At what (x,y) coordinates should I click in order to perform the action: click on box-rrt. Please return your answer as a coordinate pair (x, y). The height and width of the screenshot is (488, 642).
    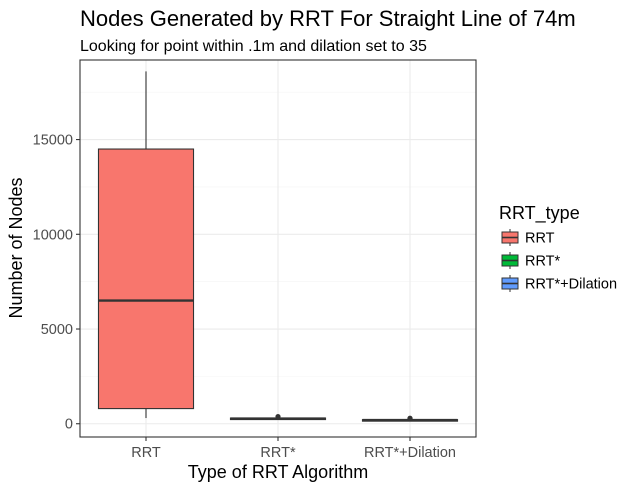
    Looking at the image, I should click on (146, 245).